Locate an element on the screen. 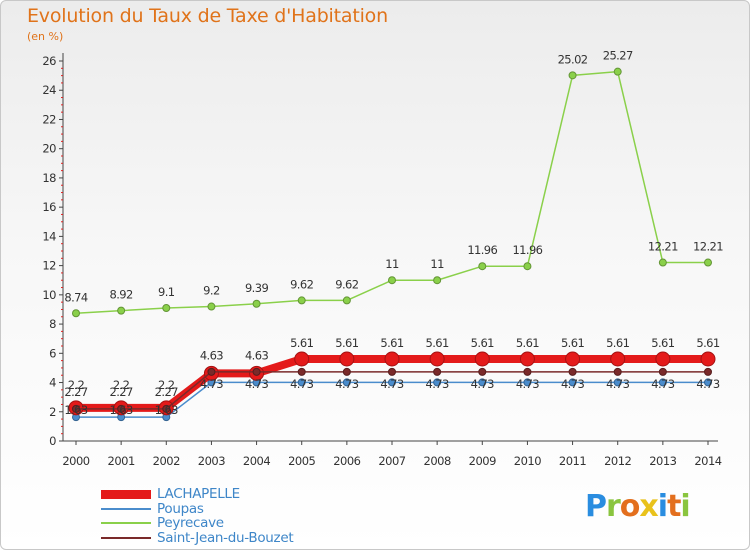  data-label: 11.96 is located at coordinates (527, 250).